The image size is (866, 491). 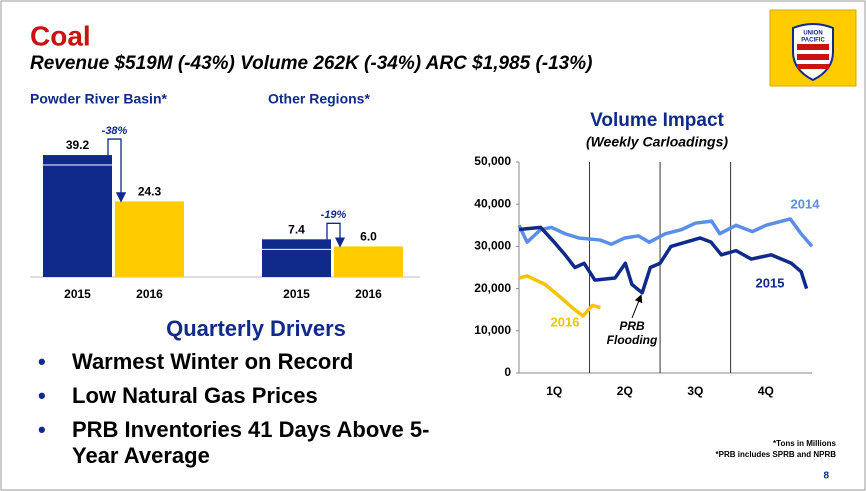 What do you see at coordinates (236, 362) in the screenshot?
I see `bullet: Warmest Winter on Record` at bounding box center [236, 362].